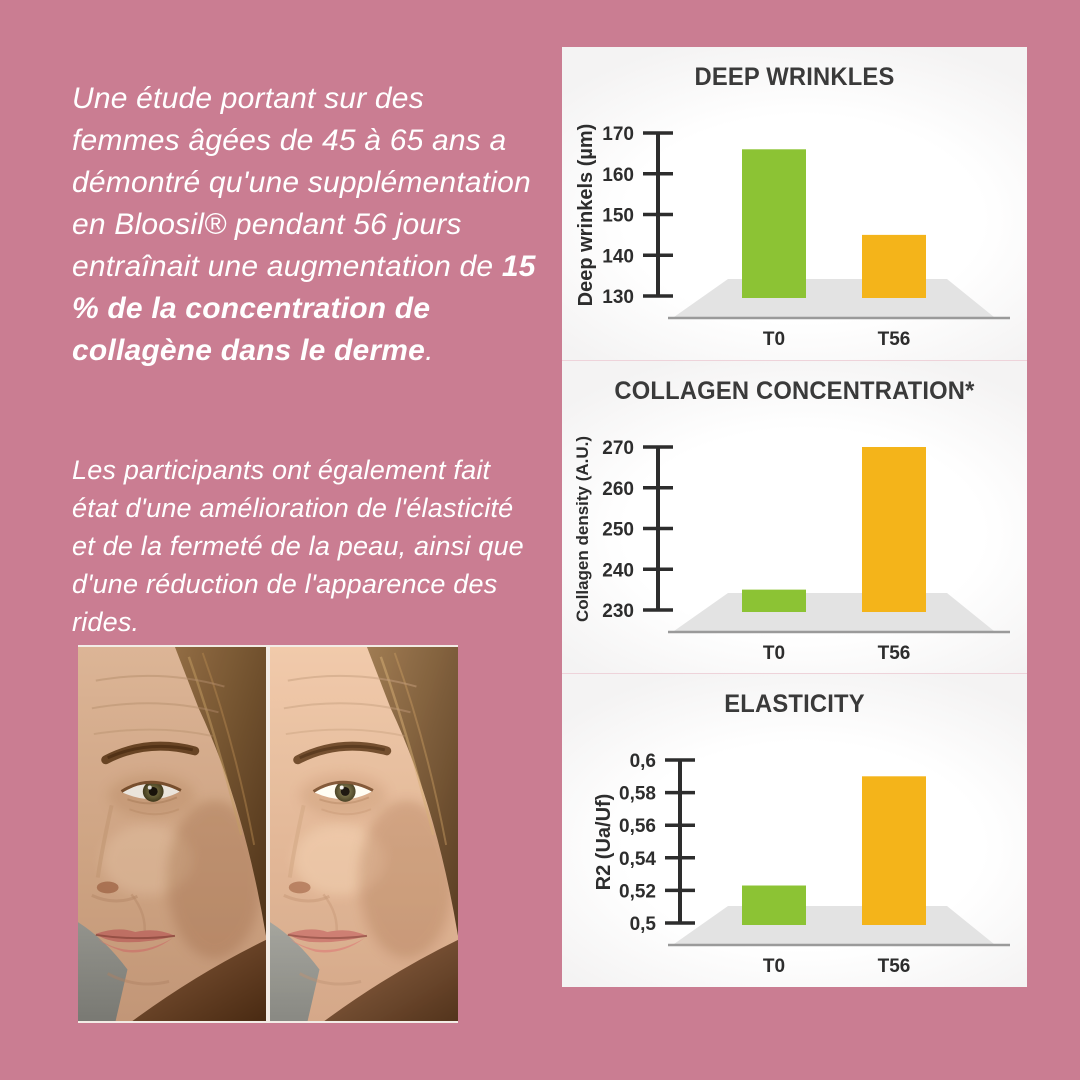 The image size is (1080, 1080). Describe the element at coordinates (637, 827) in the screenshot. I see `svg-text: 0,56` at that location.